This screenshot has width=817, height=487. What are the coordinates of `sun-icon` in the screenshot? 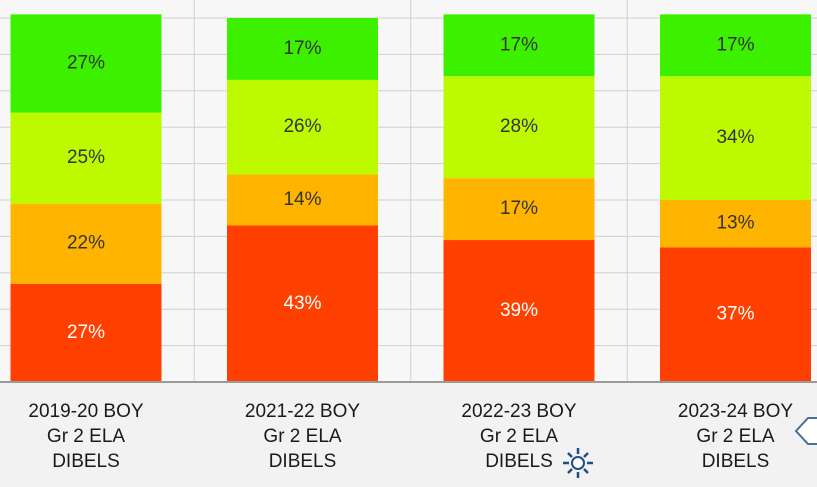 It's located at (578, 463).